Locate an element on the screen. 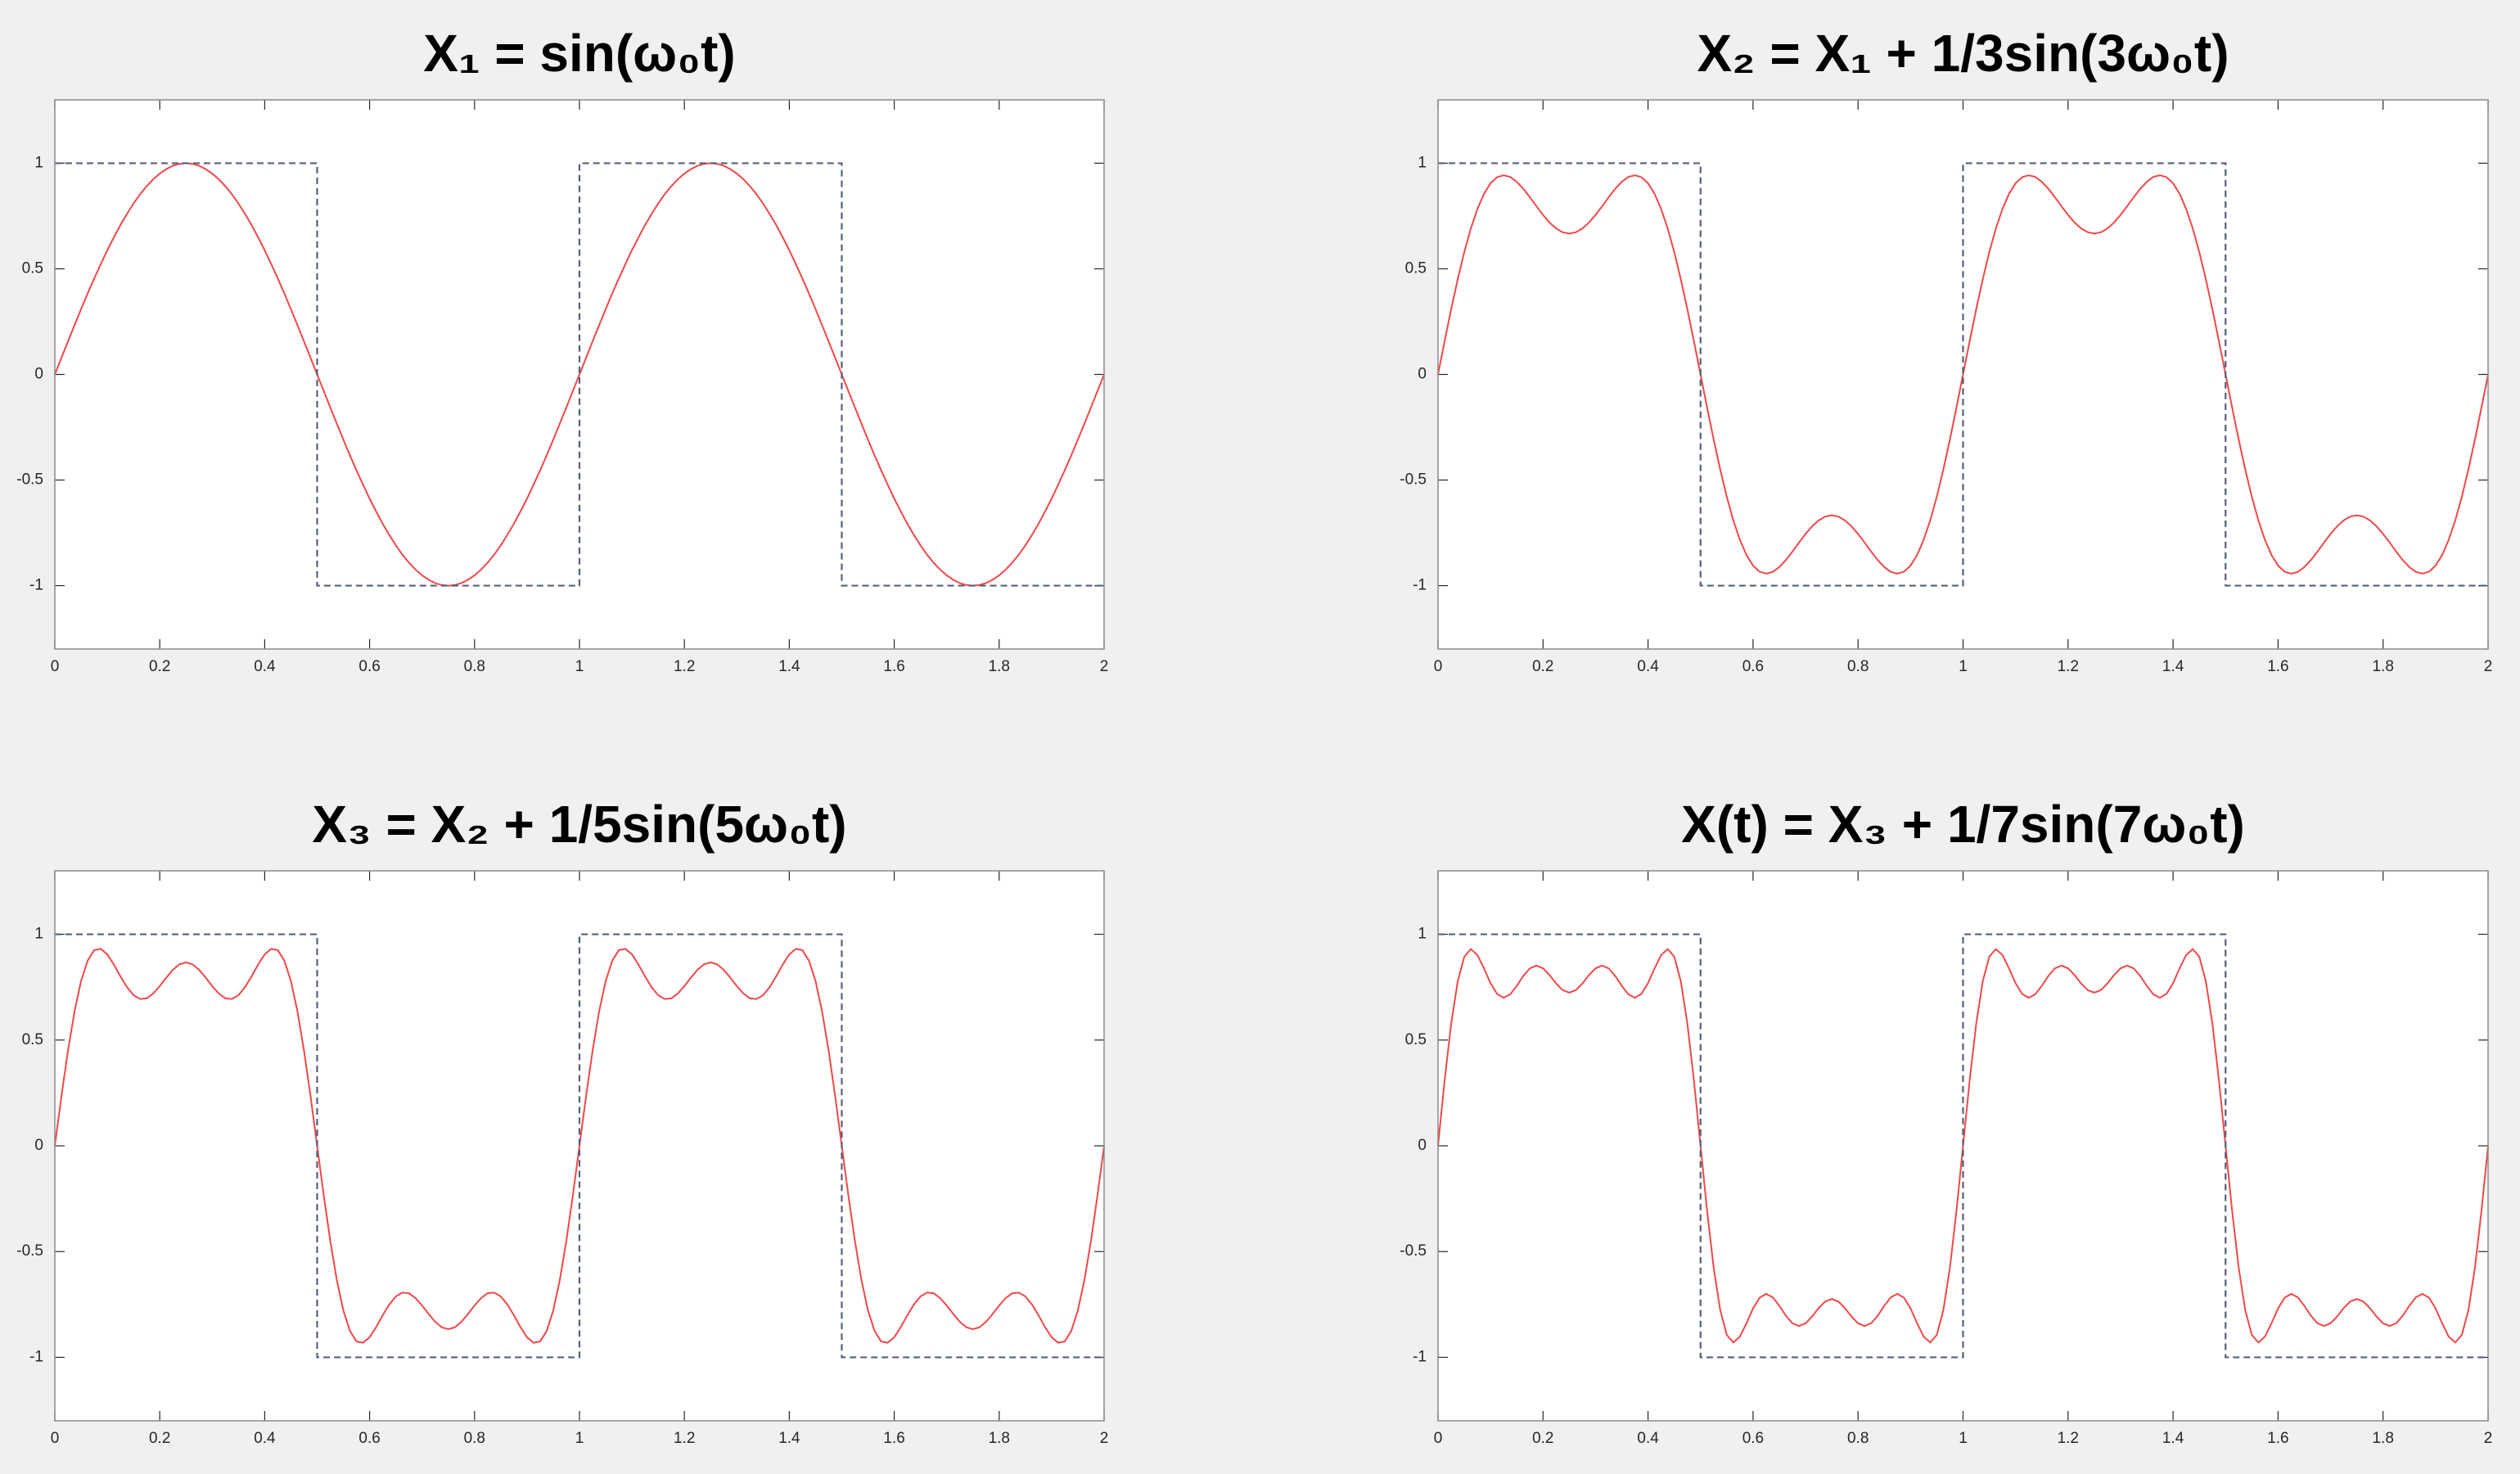 The image size is (2520, 1474). chart-title: X₁ = sin(ω₀t) is located at coordinates (579, 53).